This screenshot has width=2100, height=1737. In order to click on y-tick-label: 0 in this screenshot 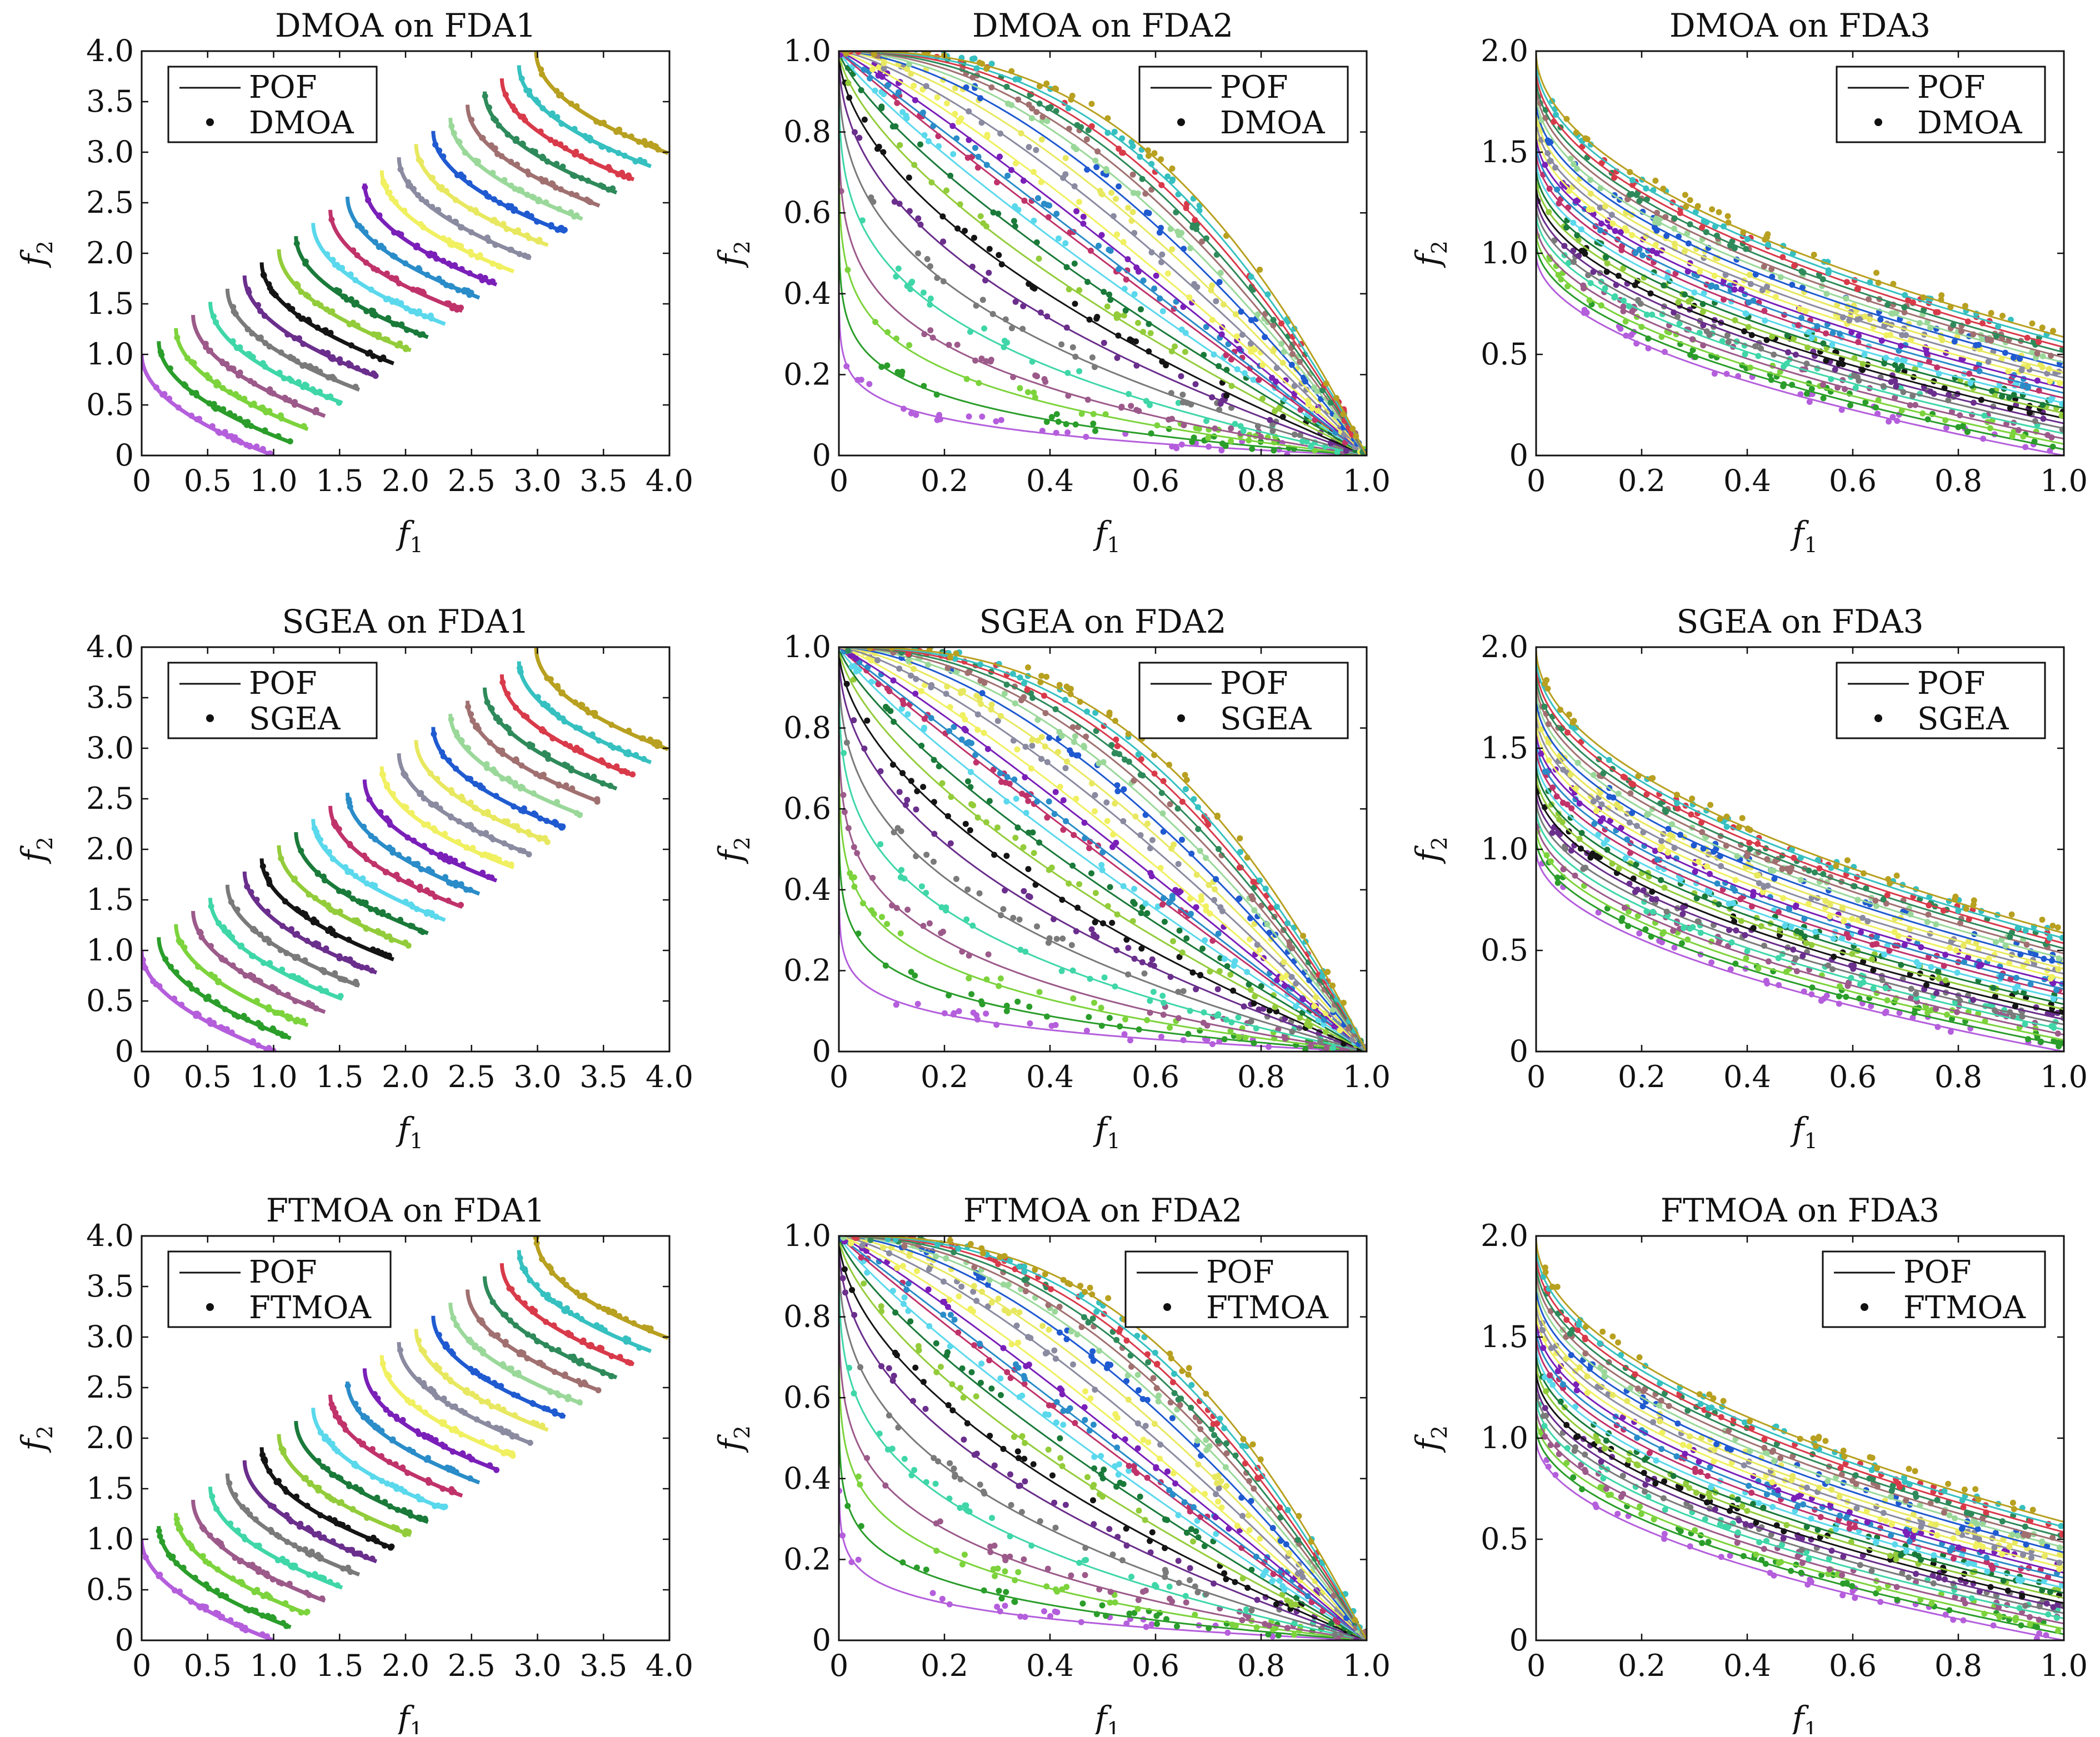, I will do `click(1519, 455)`.